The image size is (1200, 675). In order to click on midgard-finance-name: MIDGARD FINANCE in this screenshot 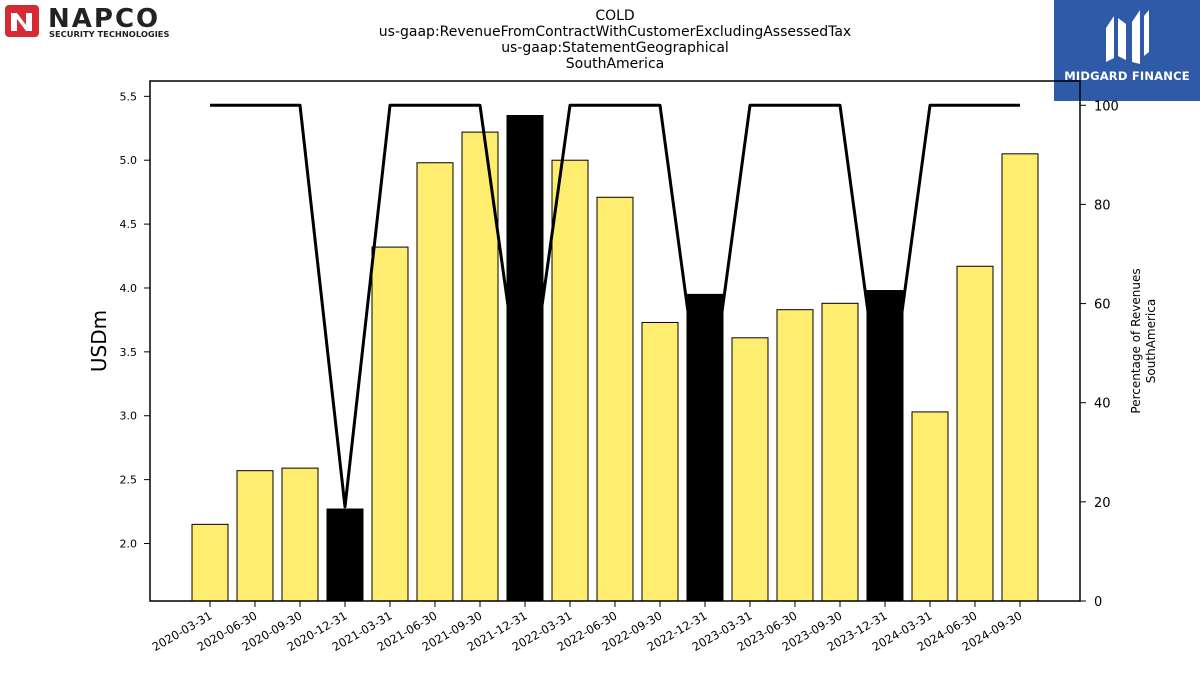, I will do `click(1127, 76)`.